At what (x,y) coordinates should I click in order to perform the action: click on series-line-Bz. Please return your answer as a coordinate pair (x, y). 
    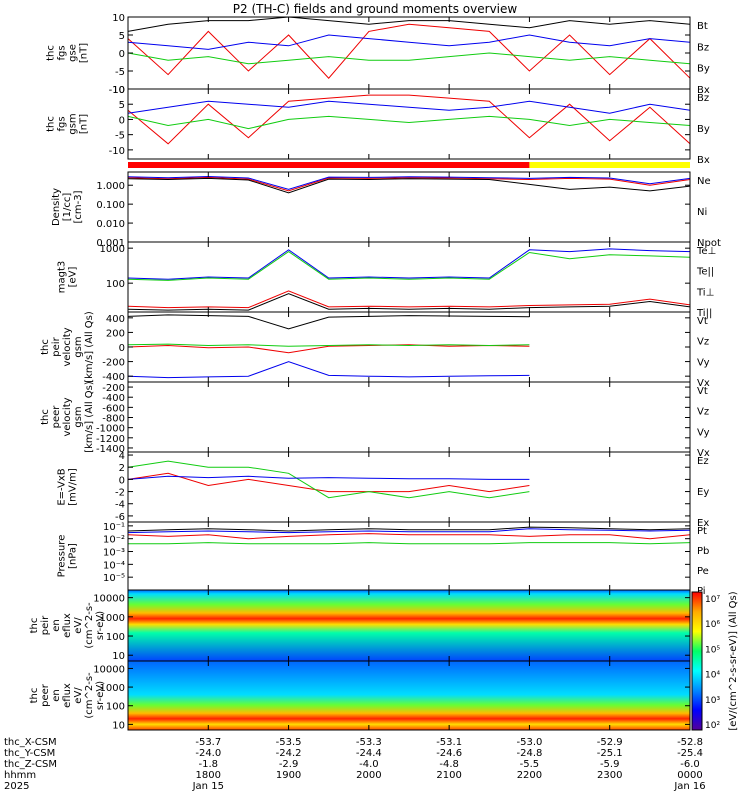
    Looking at the image, I should click on (409, 119).